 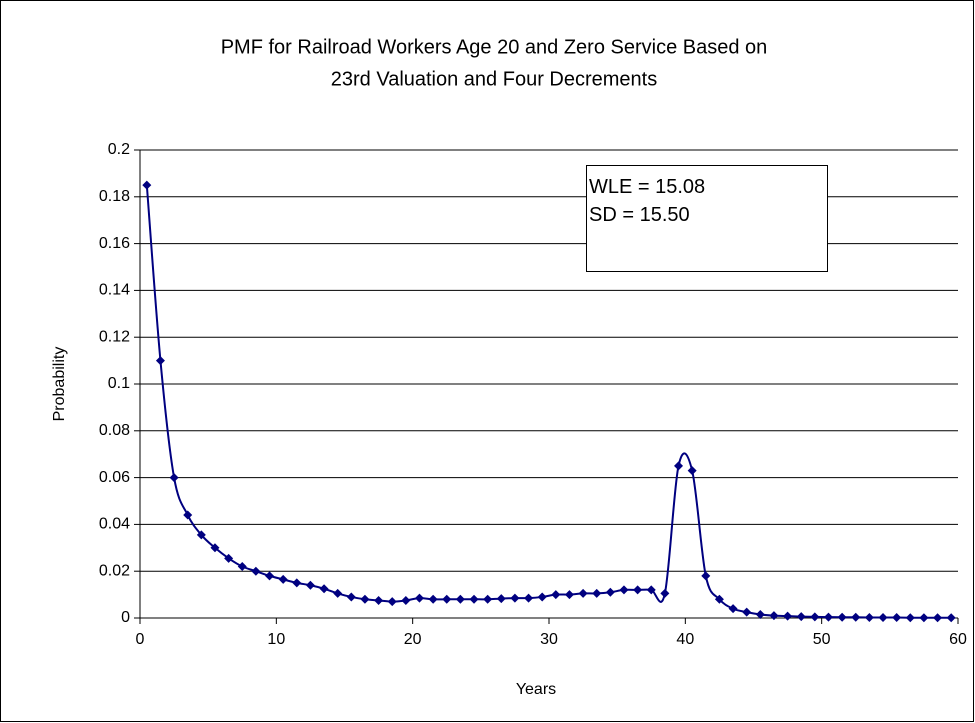 I want to click on y-tick-label: 0.08, so click(x=114, y=430).